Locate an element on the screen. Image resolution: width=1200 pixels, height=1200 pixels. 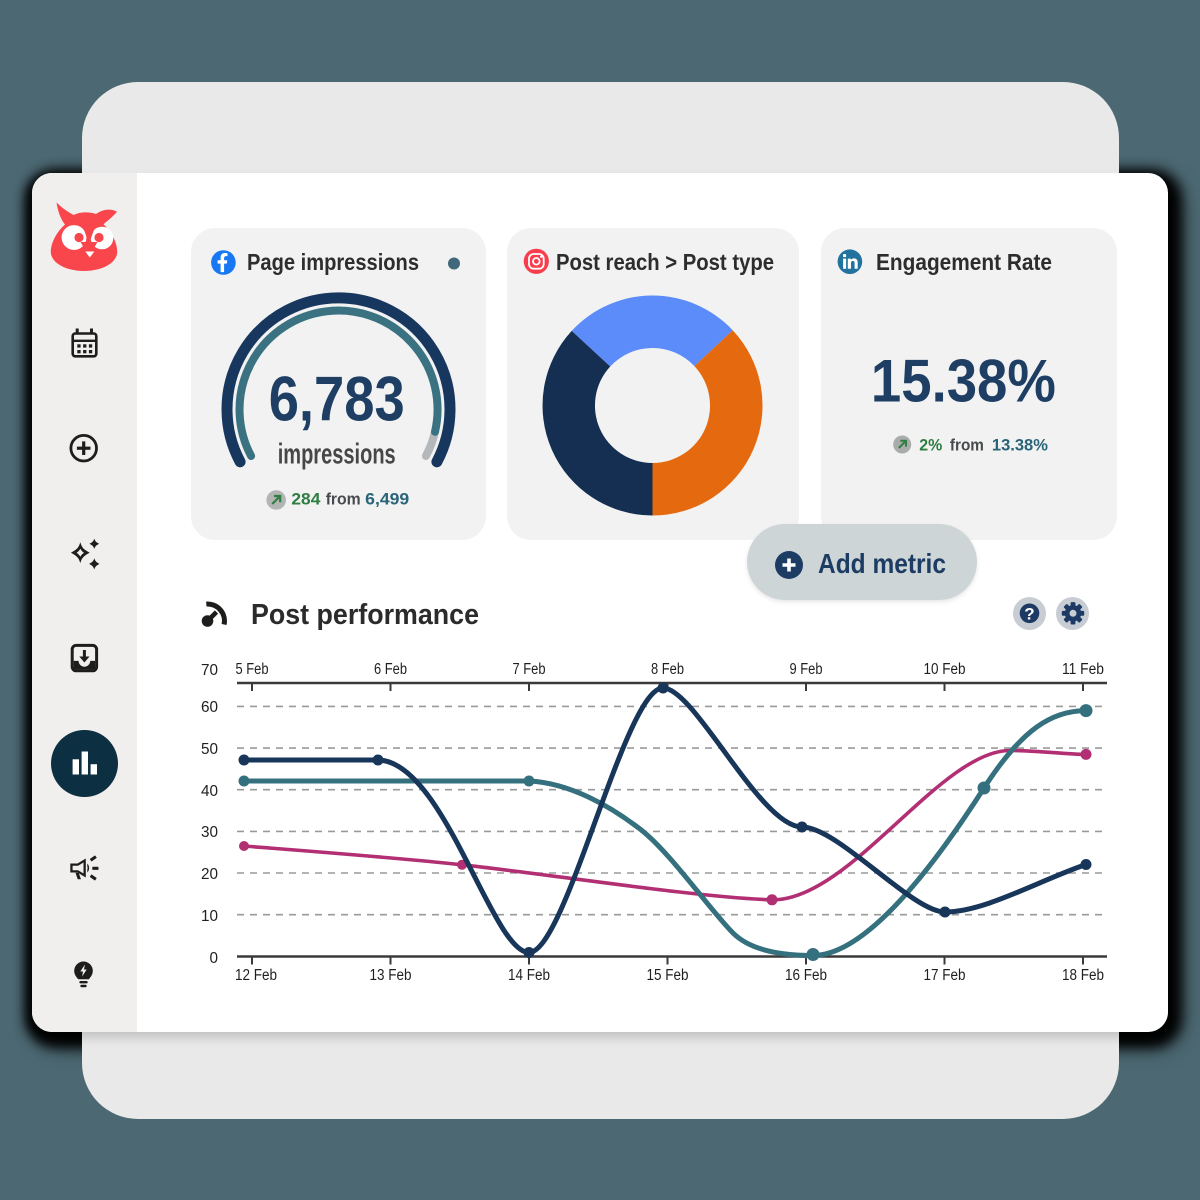
svg-text: 0 is located at coordinates (213, 958).